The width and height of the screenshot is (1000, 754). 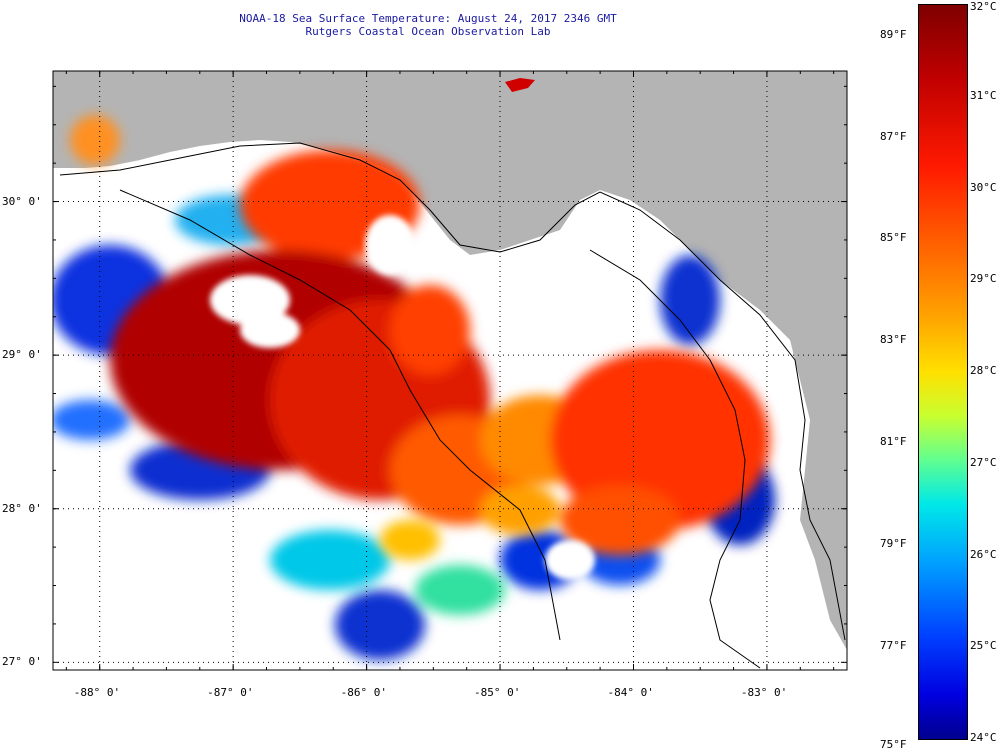 I want to click on celsius-label: 32°C, so click(x=983, y=6).